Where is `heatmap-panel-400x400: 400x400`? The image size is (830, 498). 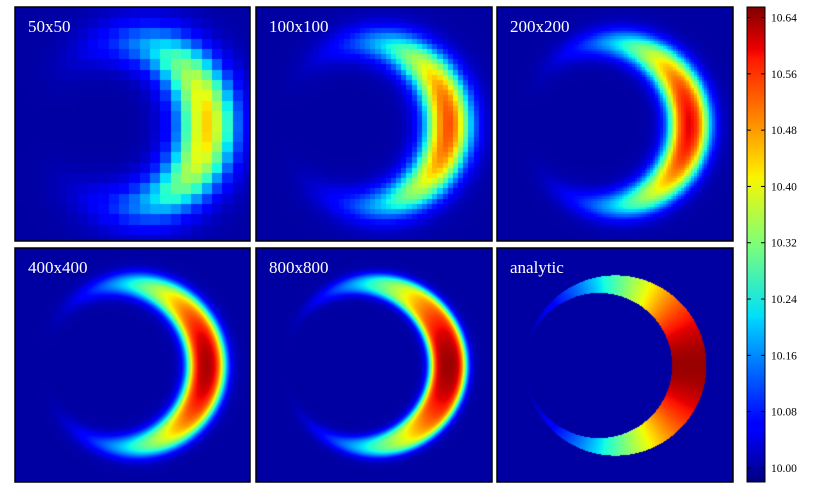
heatmap-panel-400x400: 400x400 is located at coordinates (132, 365).